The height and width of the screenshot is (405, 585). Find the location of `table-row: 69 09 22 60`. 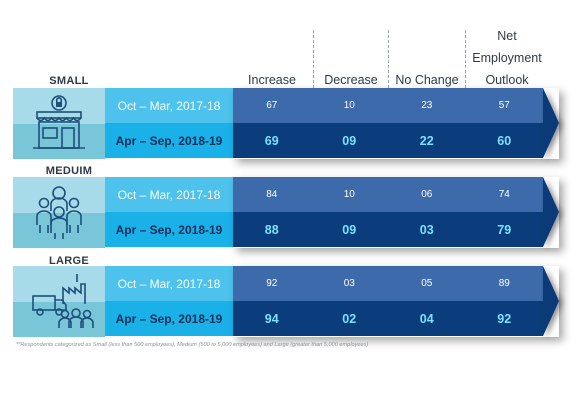

table-row: 69 09 22 60 is located at coordinates (388, 140).